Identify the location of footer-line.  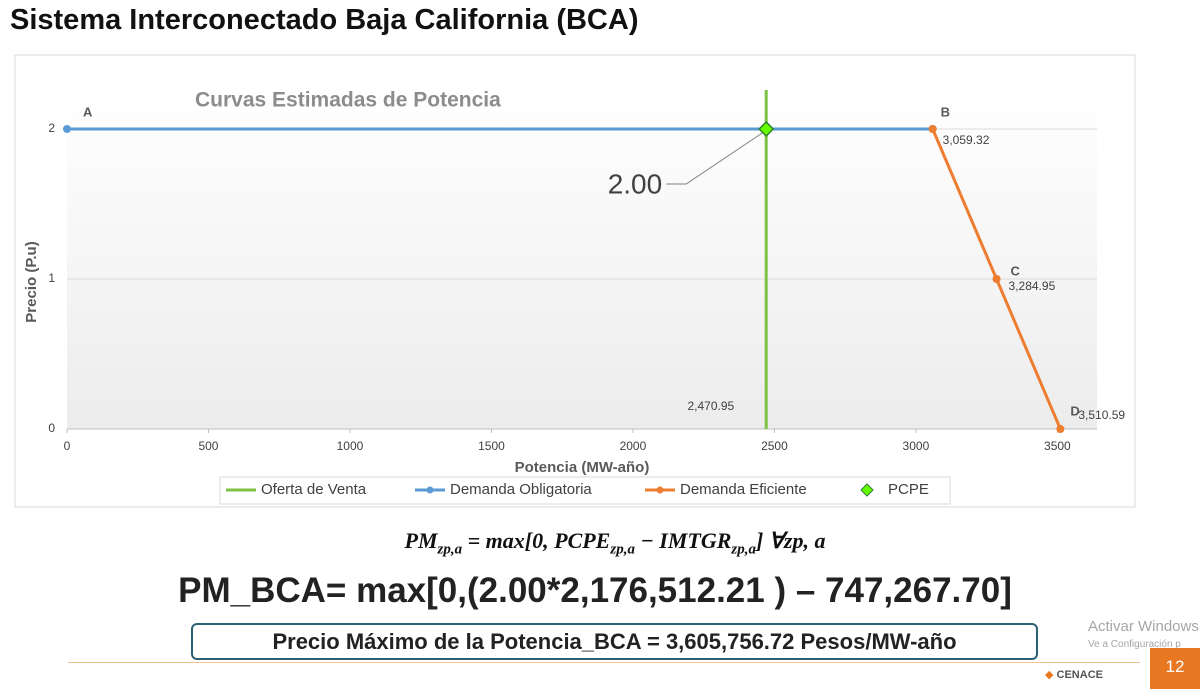
(604, 662).